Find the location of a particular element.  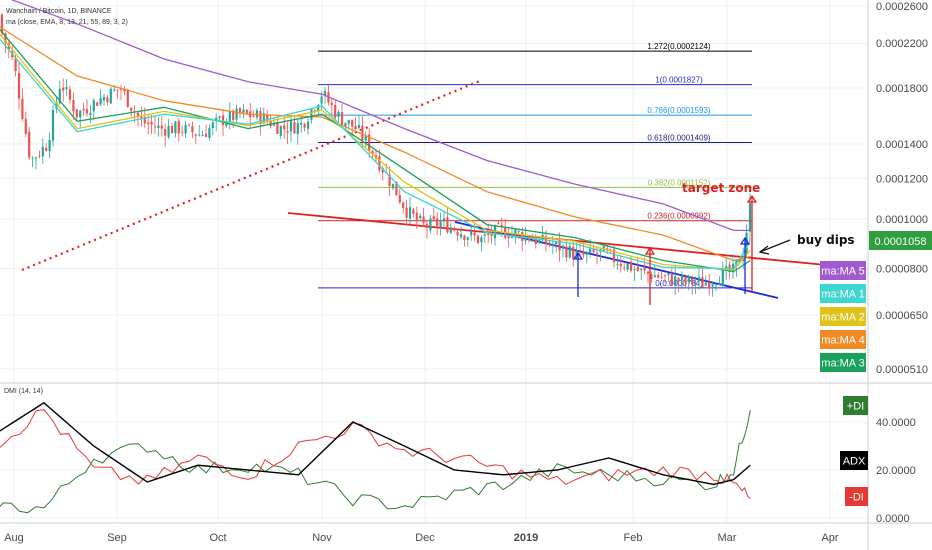

plus-di-badge-text: +DI is located at coordinates (855, 407).